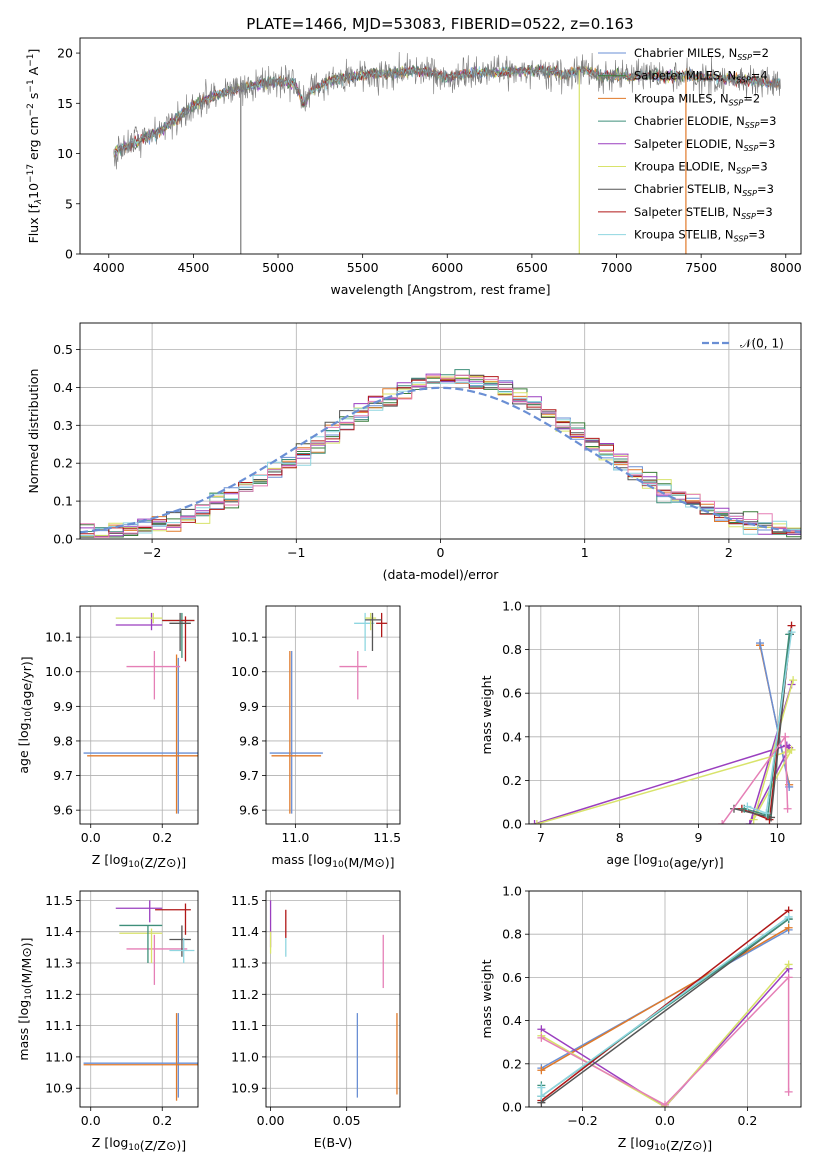  I want to click on plot-area-ebv-mass, so click(333, 999).